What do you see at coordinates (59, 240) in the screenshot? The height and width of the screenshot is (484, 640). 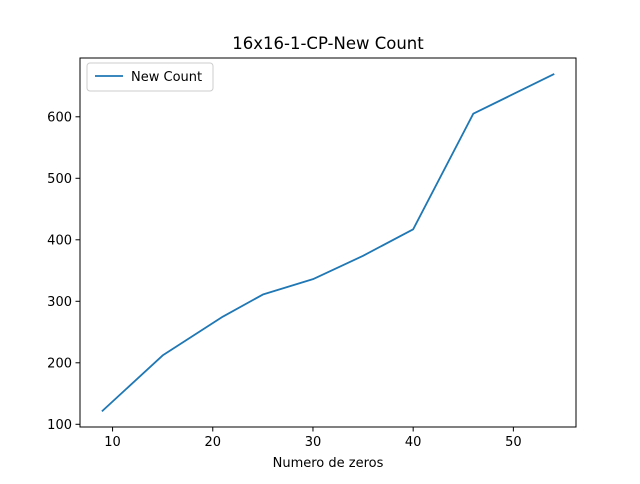 I see `y-tick-label: 400` at bounding box center [59, 240].